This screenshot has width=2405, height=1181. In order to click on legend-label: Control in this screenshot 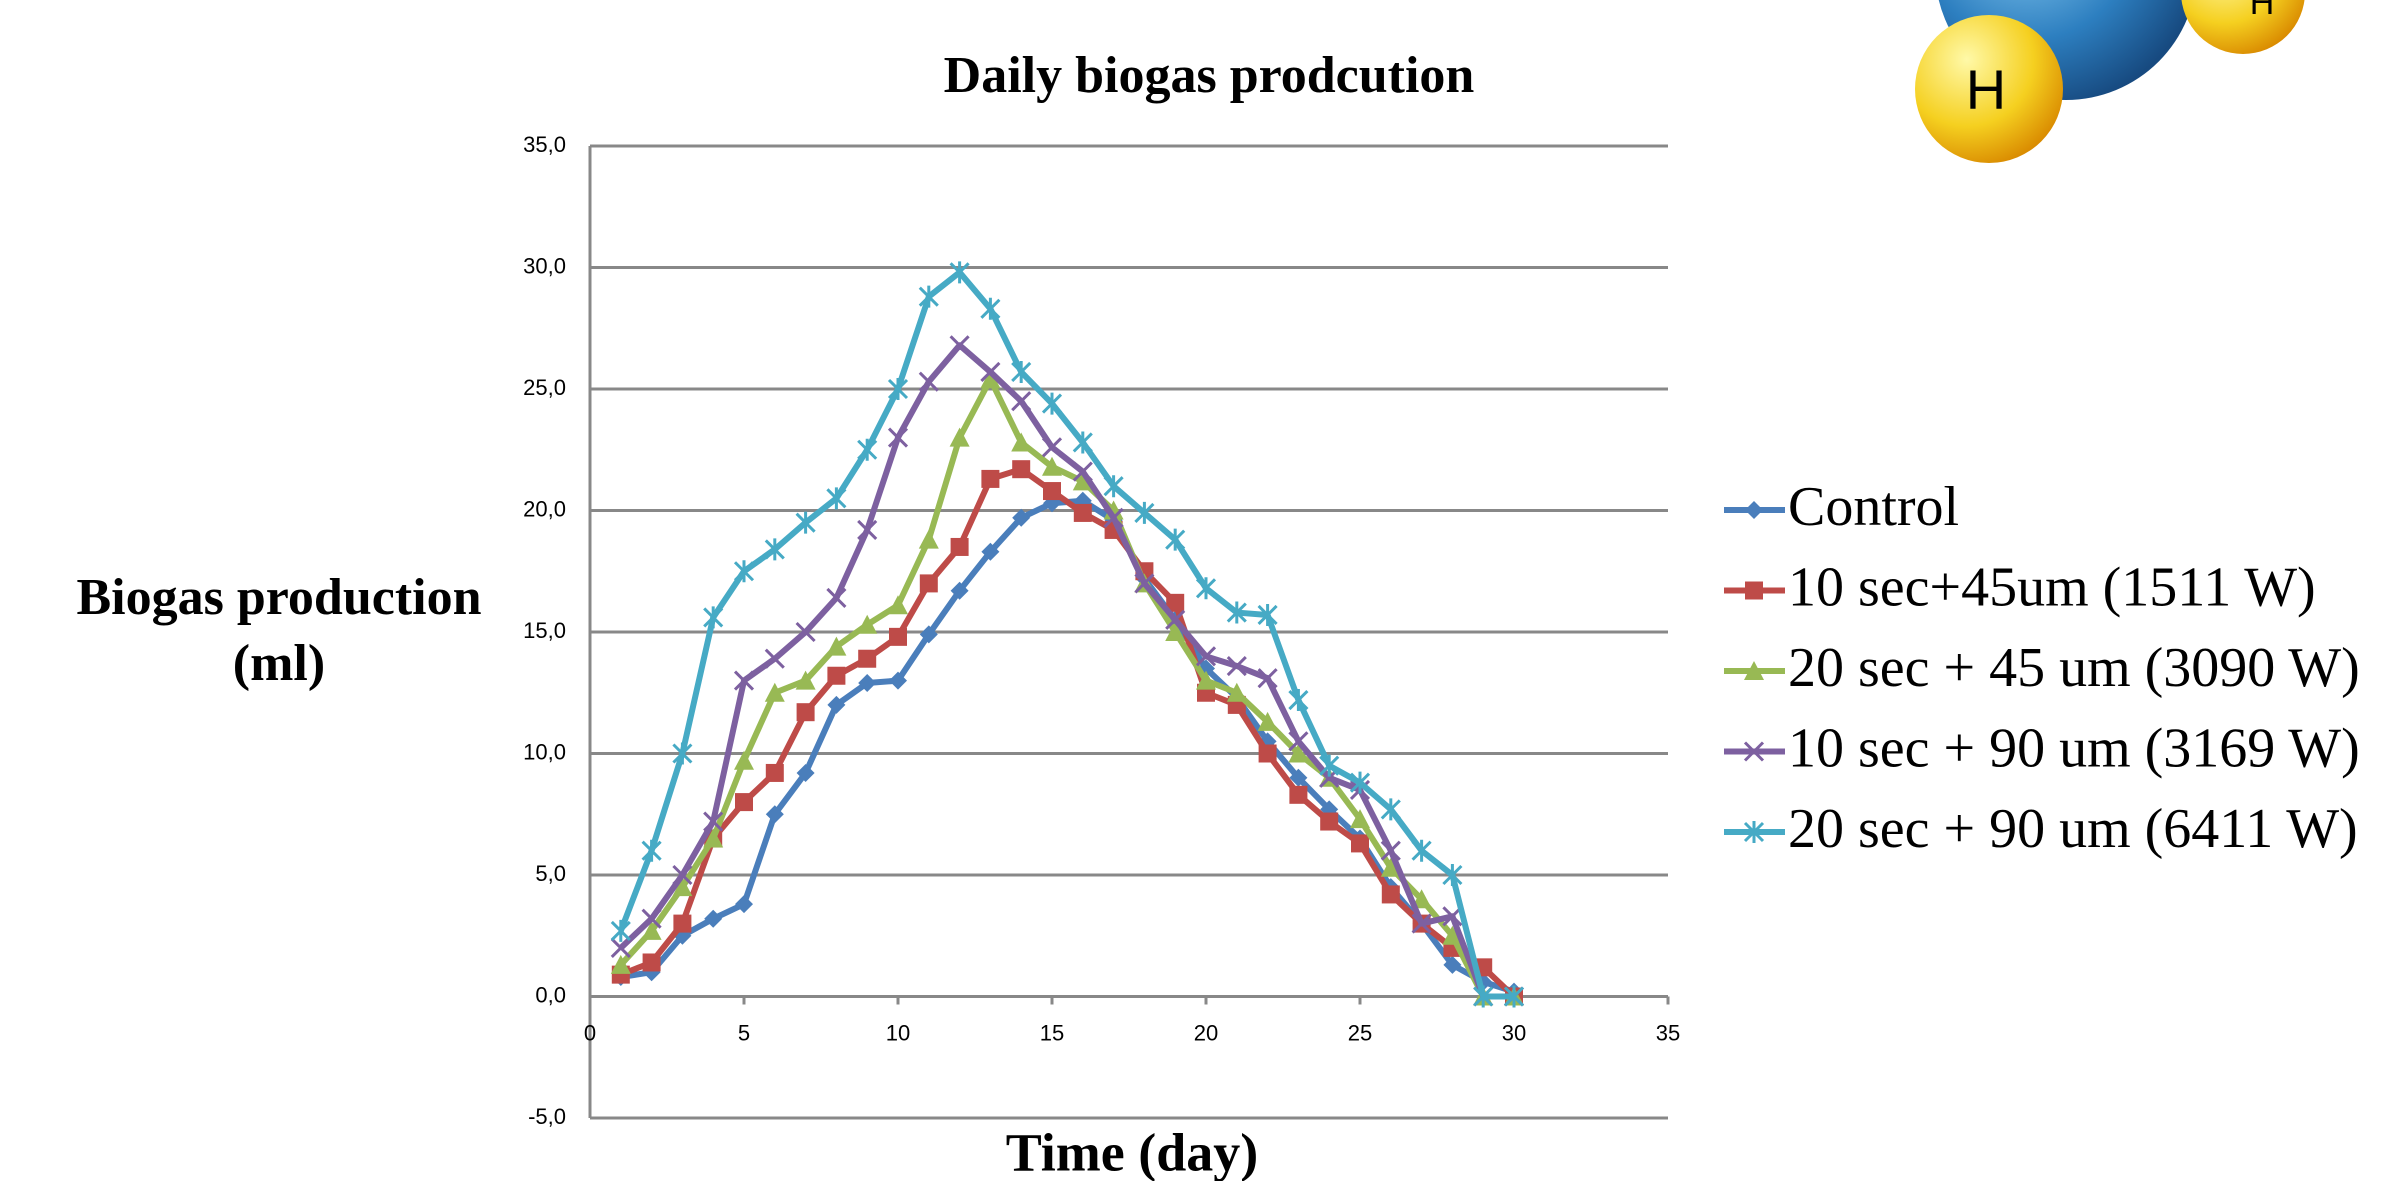, I will do `click(1873, 507)`.